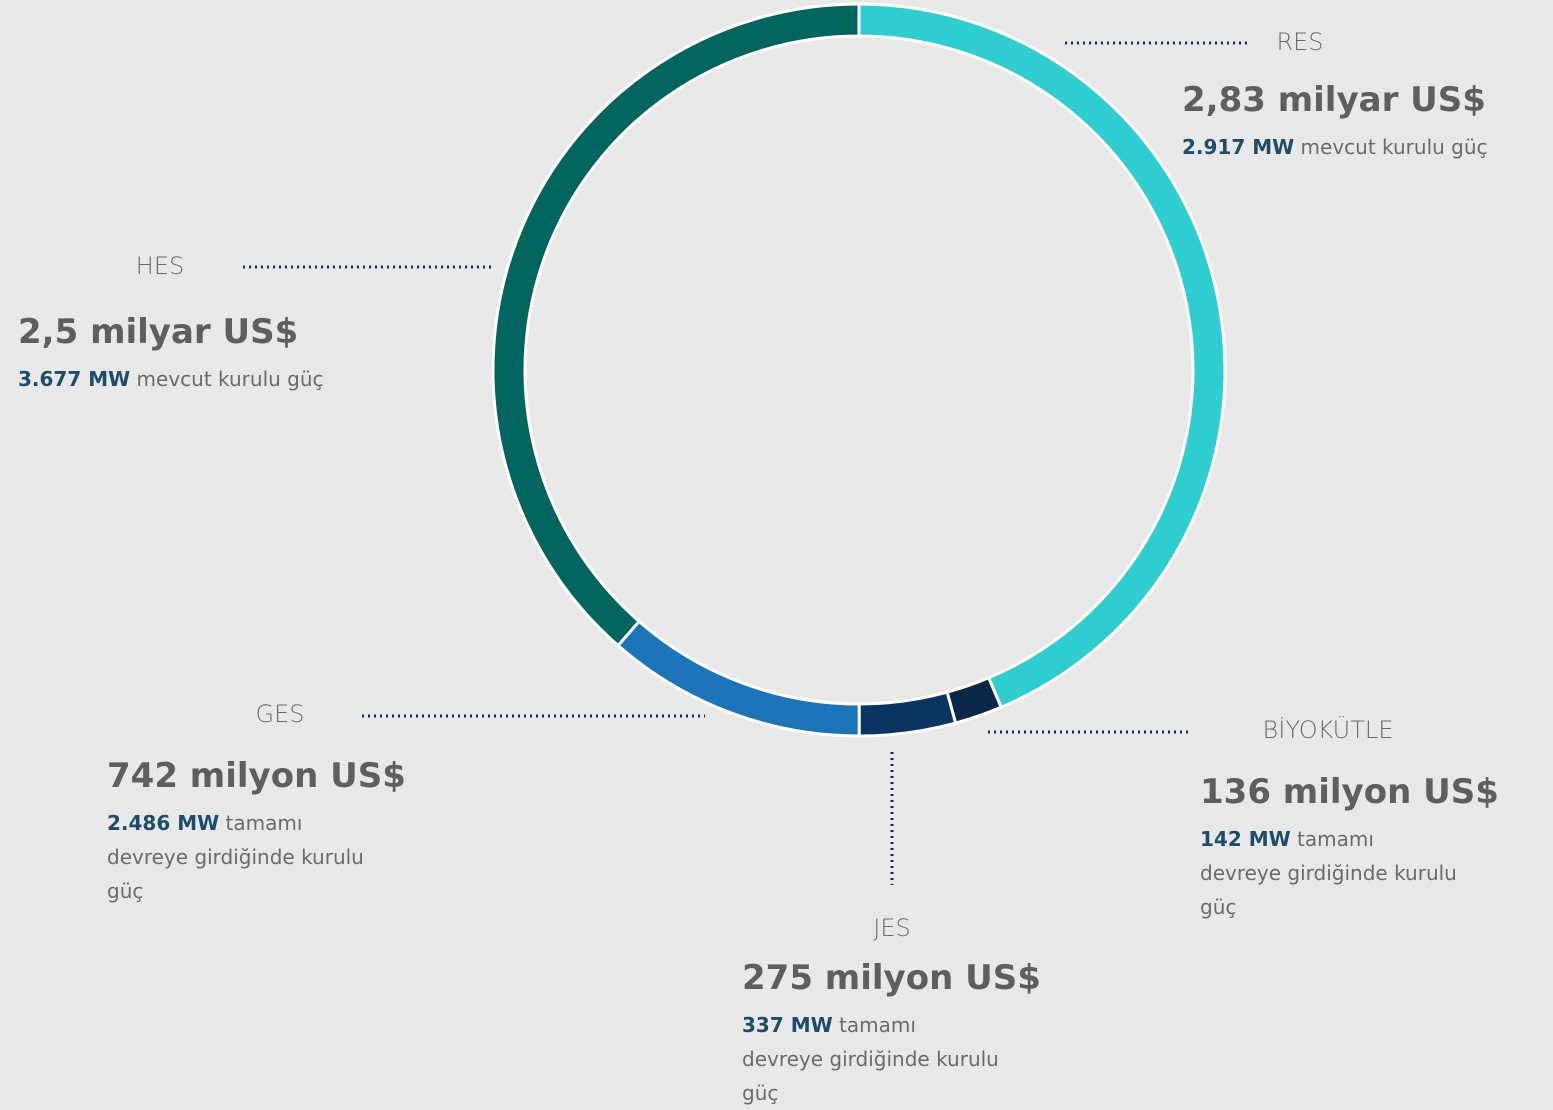 The width and height of the screenshot is (1553, 1110). Describe the element at coordinates (163, 823) in the screenshot. I see `capacity-value: 2.486 MW` at that location.